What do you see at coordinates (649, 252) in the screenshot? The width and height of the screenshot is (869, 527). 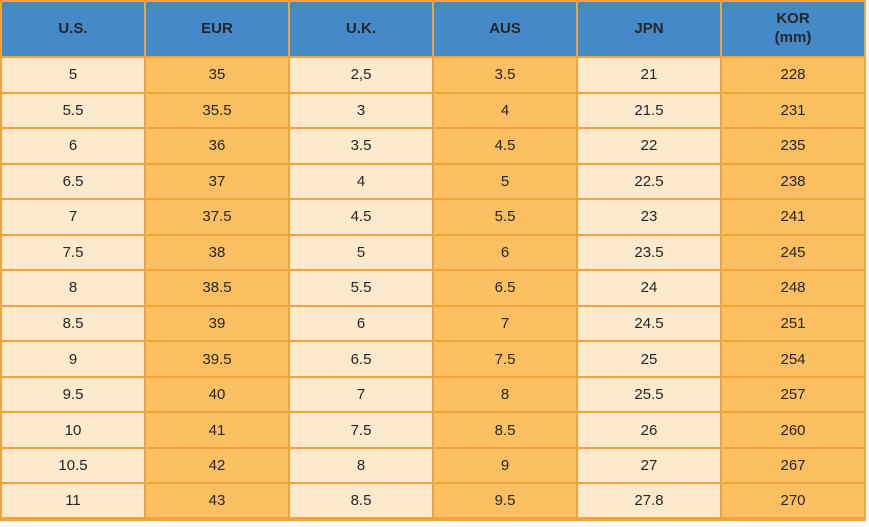 I see `cell-jpn: 23.5` at bounding box center [649, 252].